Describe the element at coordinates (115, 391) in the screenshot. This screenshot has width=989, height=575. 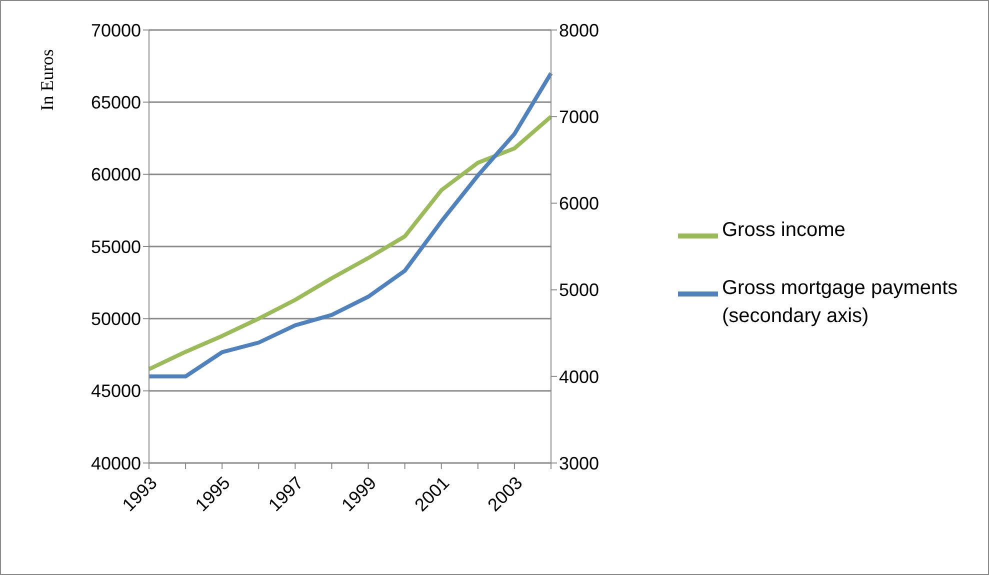
I see `y-tick-label: 45000` at that location.